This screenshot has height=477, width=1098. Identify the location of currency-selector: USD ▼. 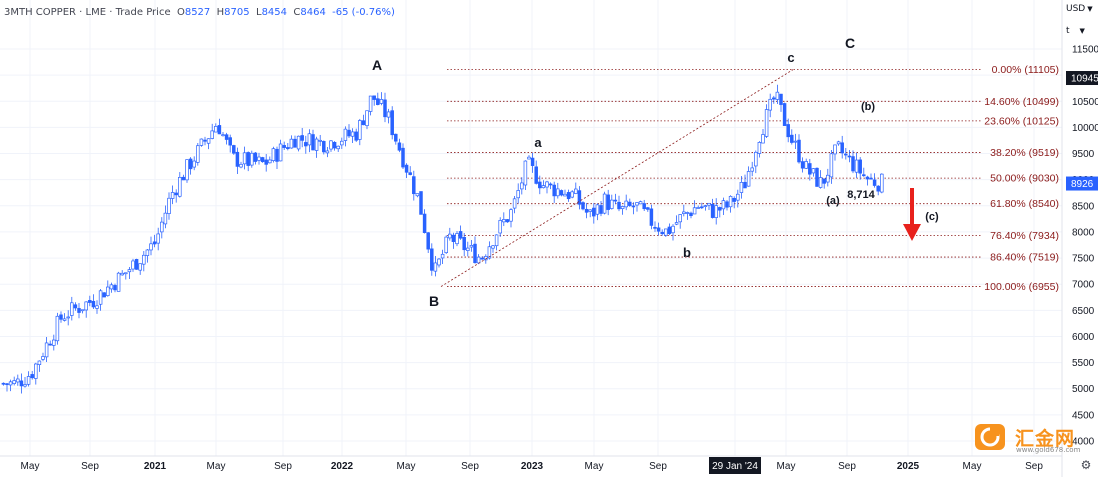
(1081, 11).